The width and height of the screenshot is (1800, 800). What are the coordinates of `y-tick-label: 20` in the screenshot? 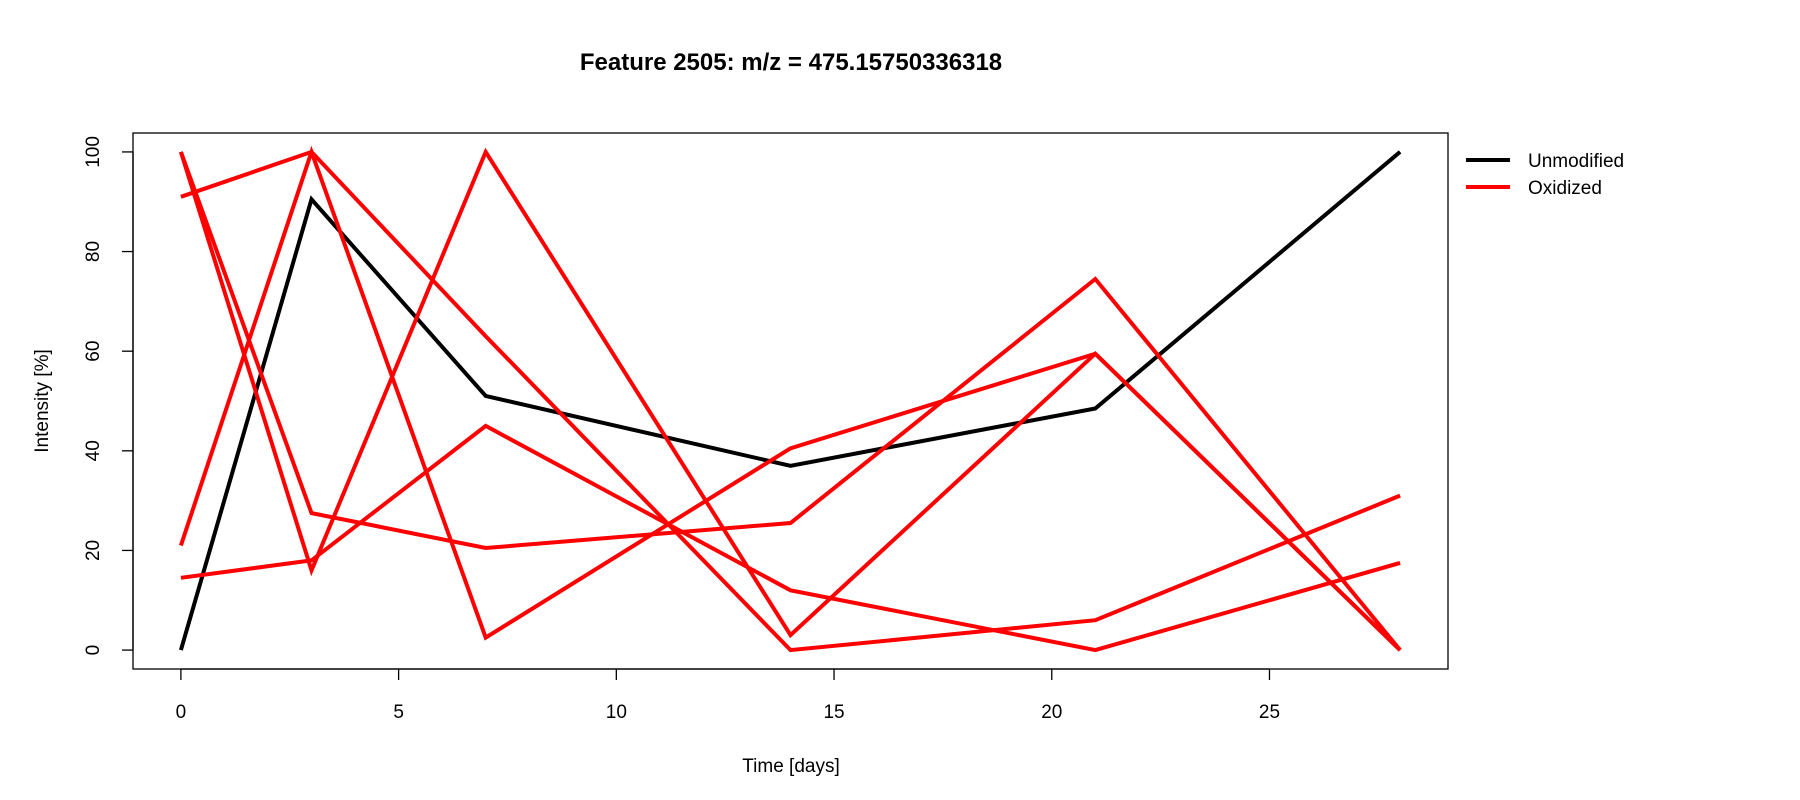 It's located at (93, 550).